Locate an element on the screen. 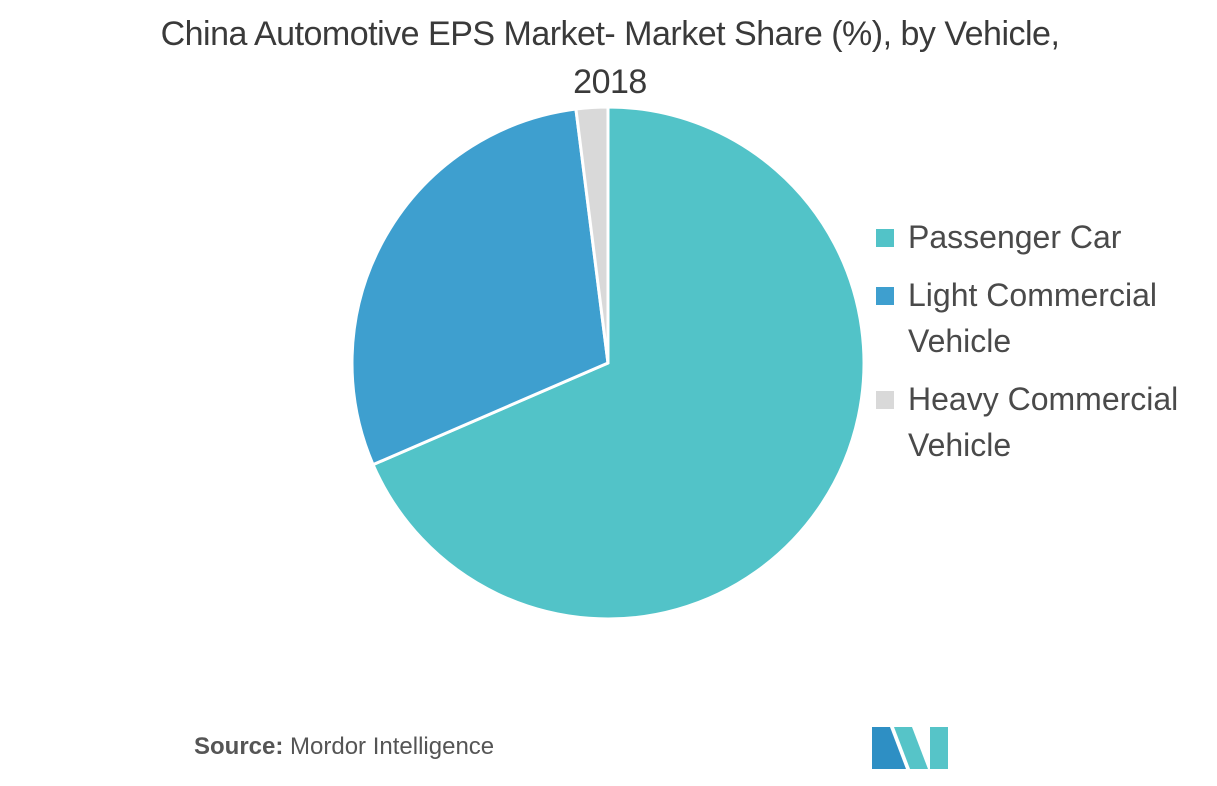  logo-right-shape is located at coordinates (939, 748).